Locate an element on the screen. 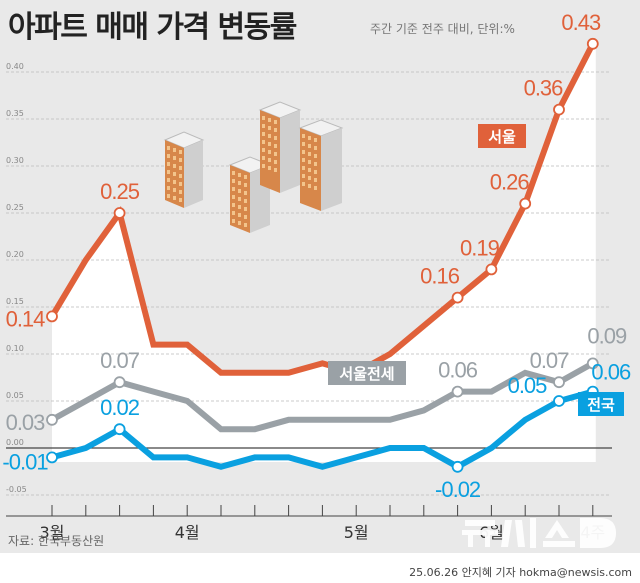 The height and width of the screenshot is (583, 640). data-label: 0.05 is located at coordinates (528, 385).